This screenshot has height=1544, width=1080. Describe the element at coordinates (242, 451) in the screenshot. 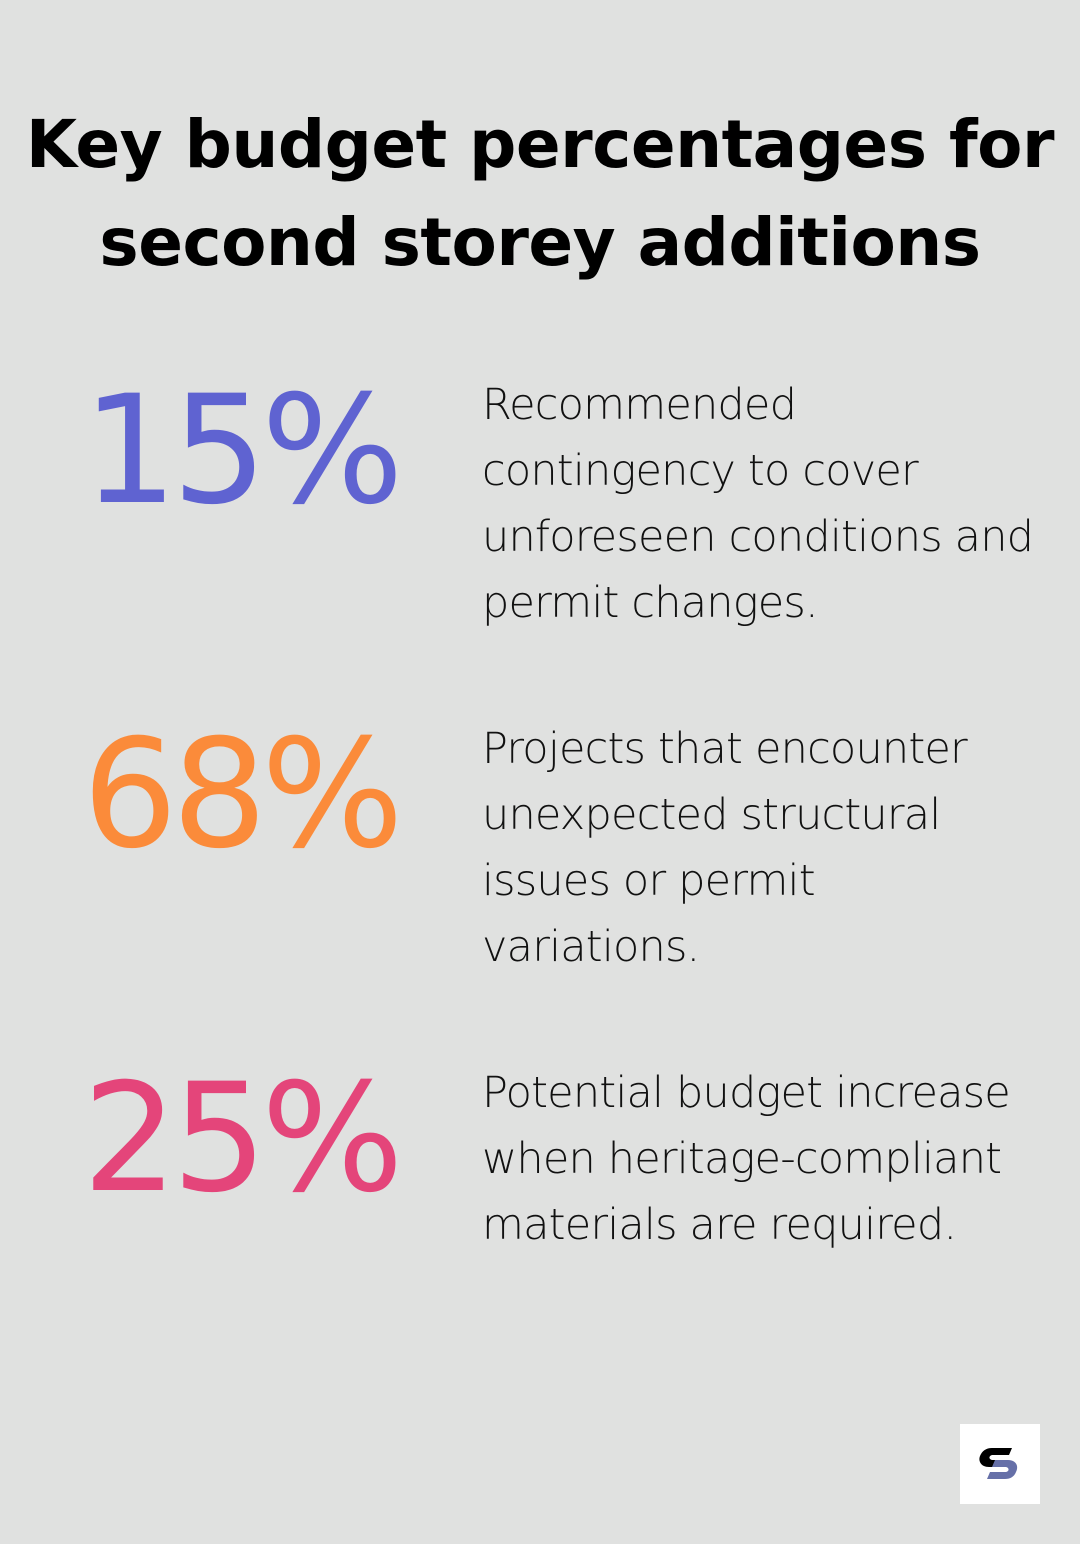

I see `stat-value: 15%` at that location.